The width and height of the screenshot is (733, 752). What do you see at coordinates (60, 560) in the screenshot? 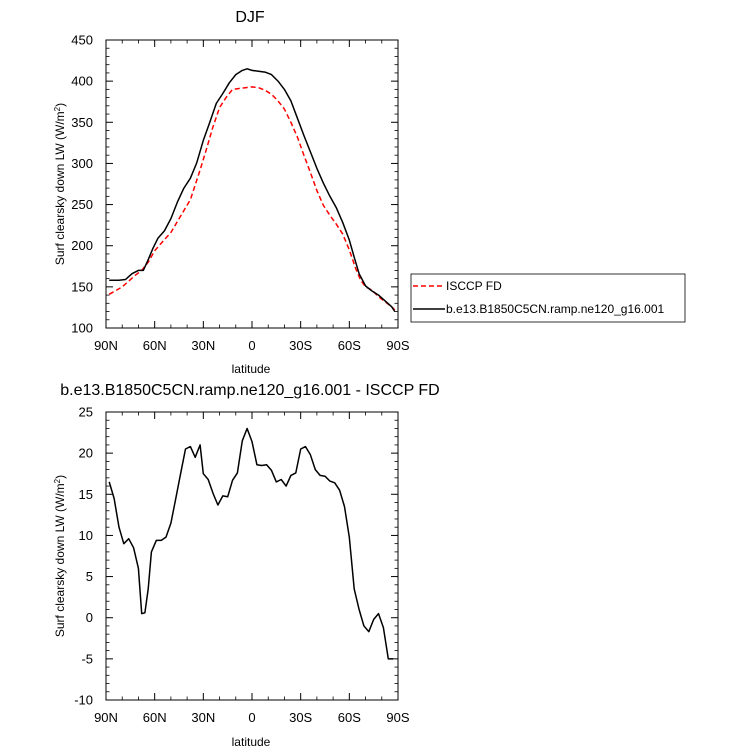
I see `difference-ylabel-text: Surf clearsky down LW (W/m` at bounding box center [60, 560].